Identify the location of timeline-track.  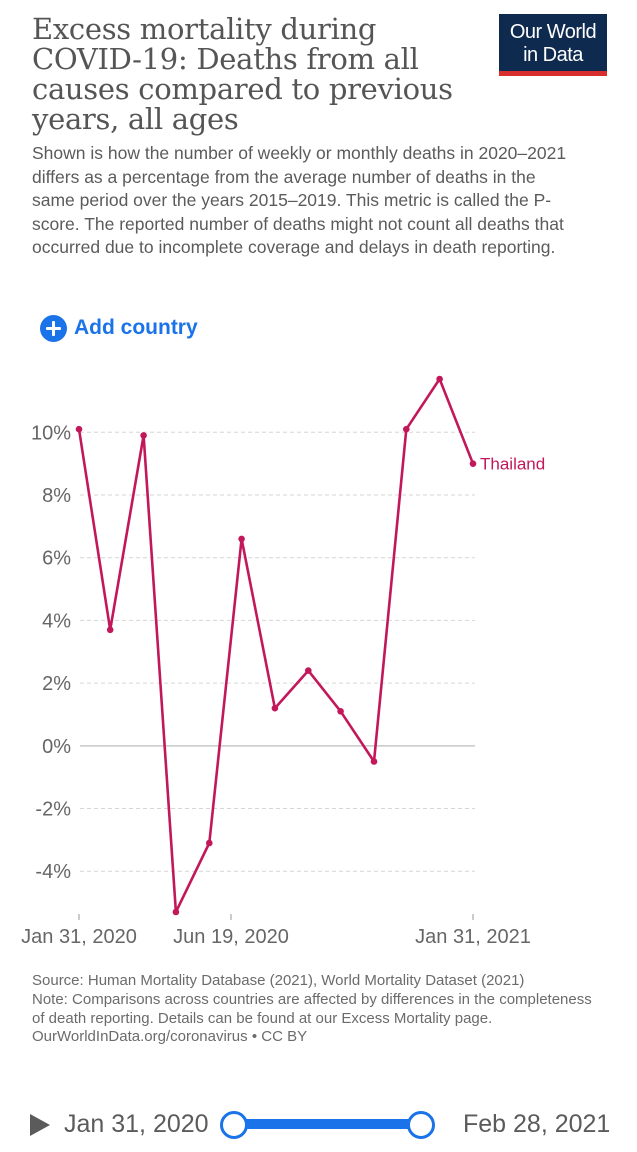
(327, 1124).